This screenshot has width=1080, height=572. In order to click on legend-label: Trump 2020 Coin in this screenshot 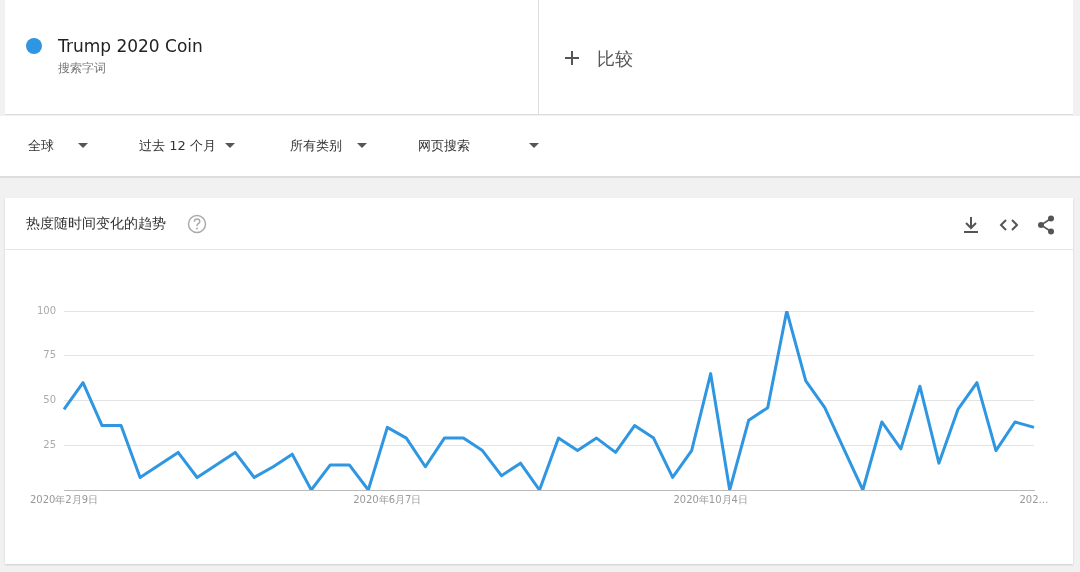, I will do `click(130, 46)`.